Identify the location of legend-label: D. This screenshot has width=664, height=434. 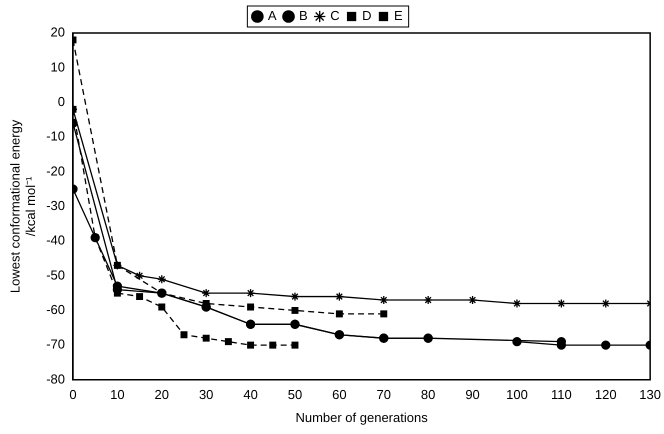
(367, 16).